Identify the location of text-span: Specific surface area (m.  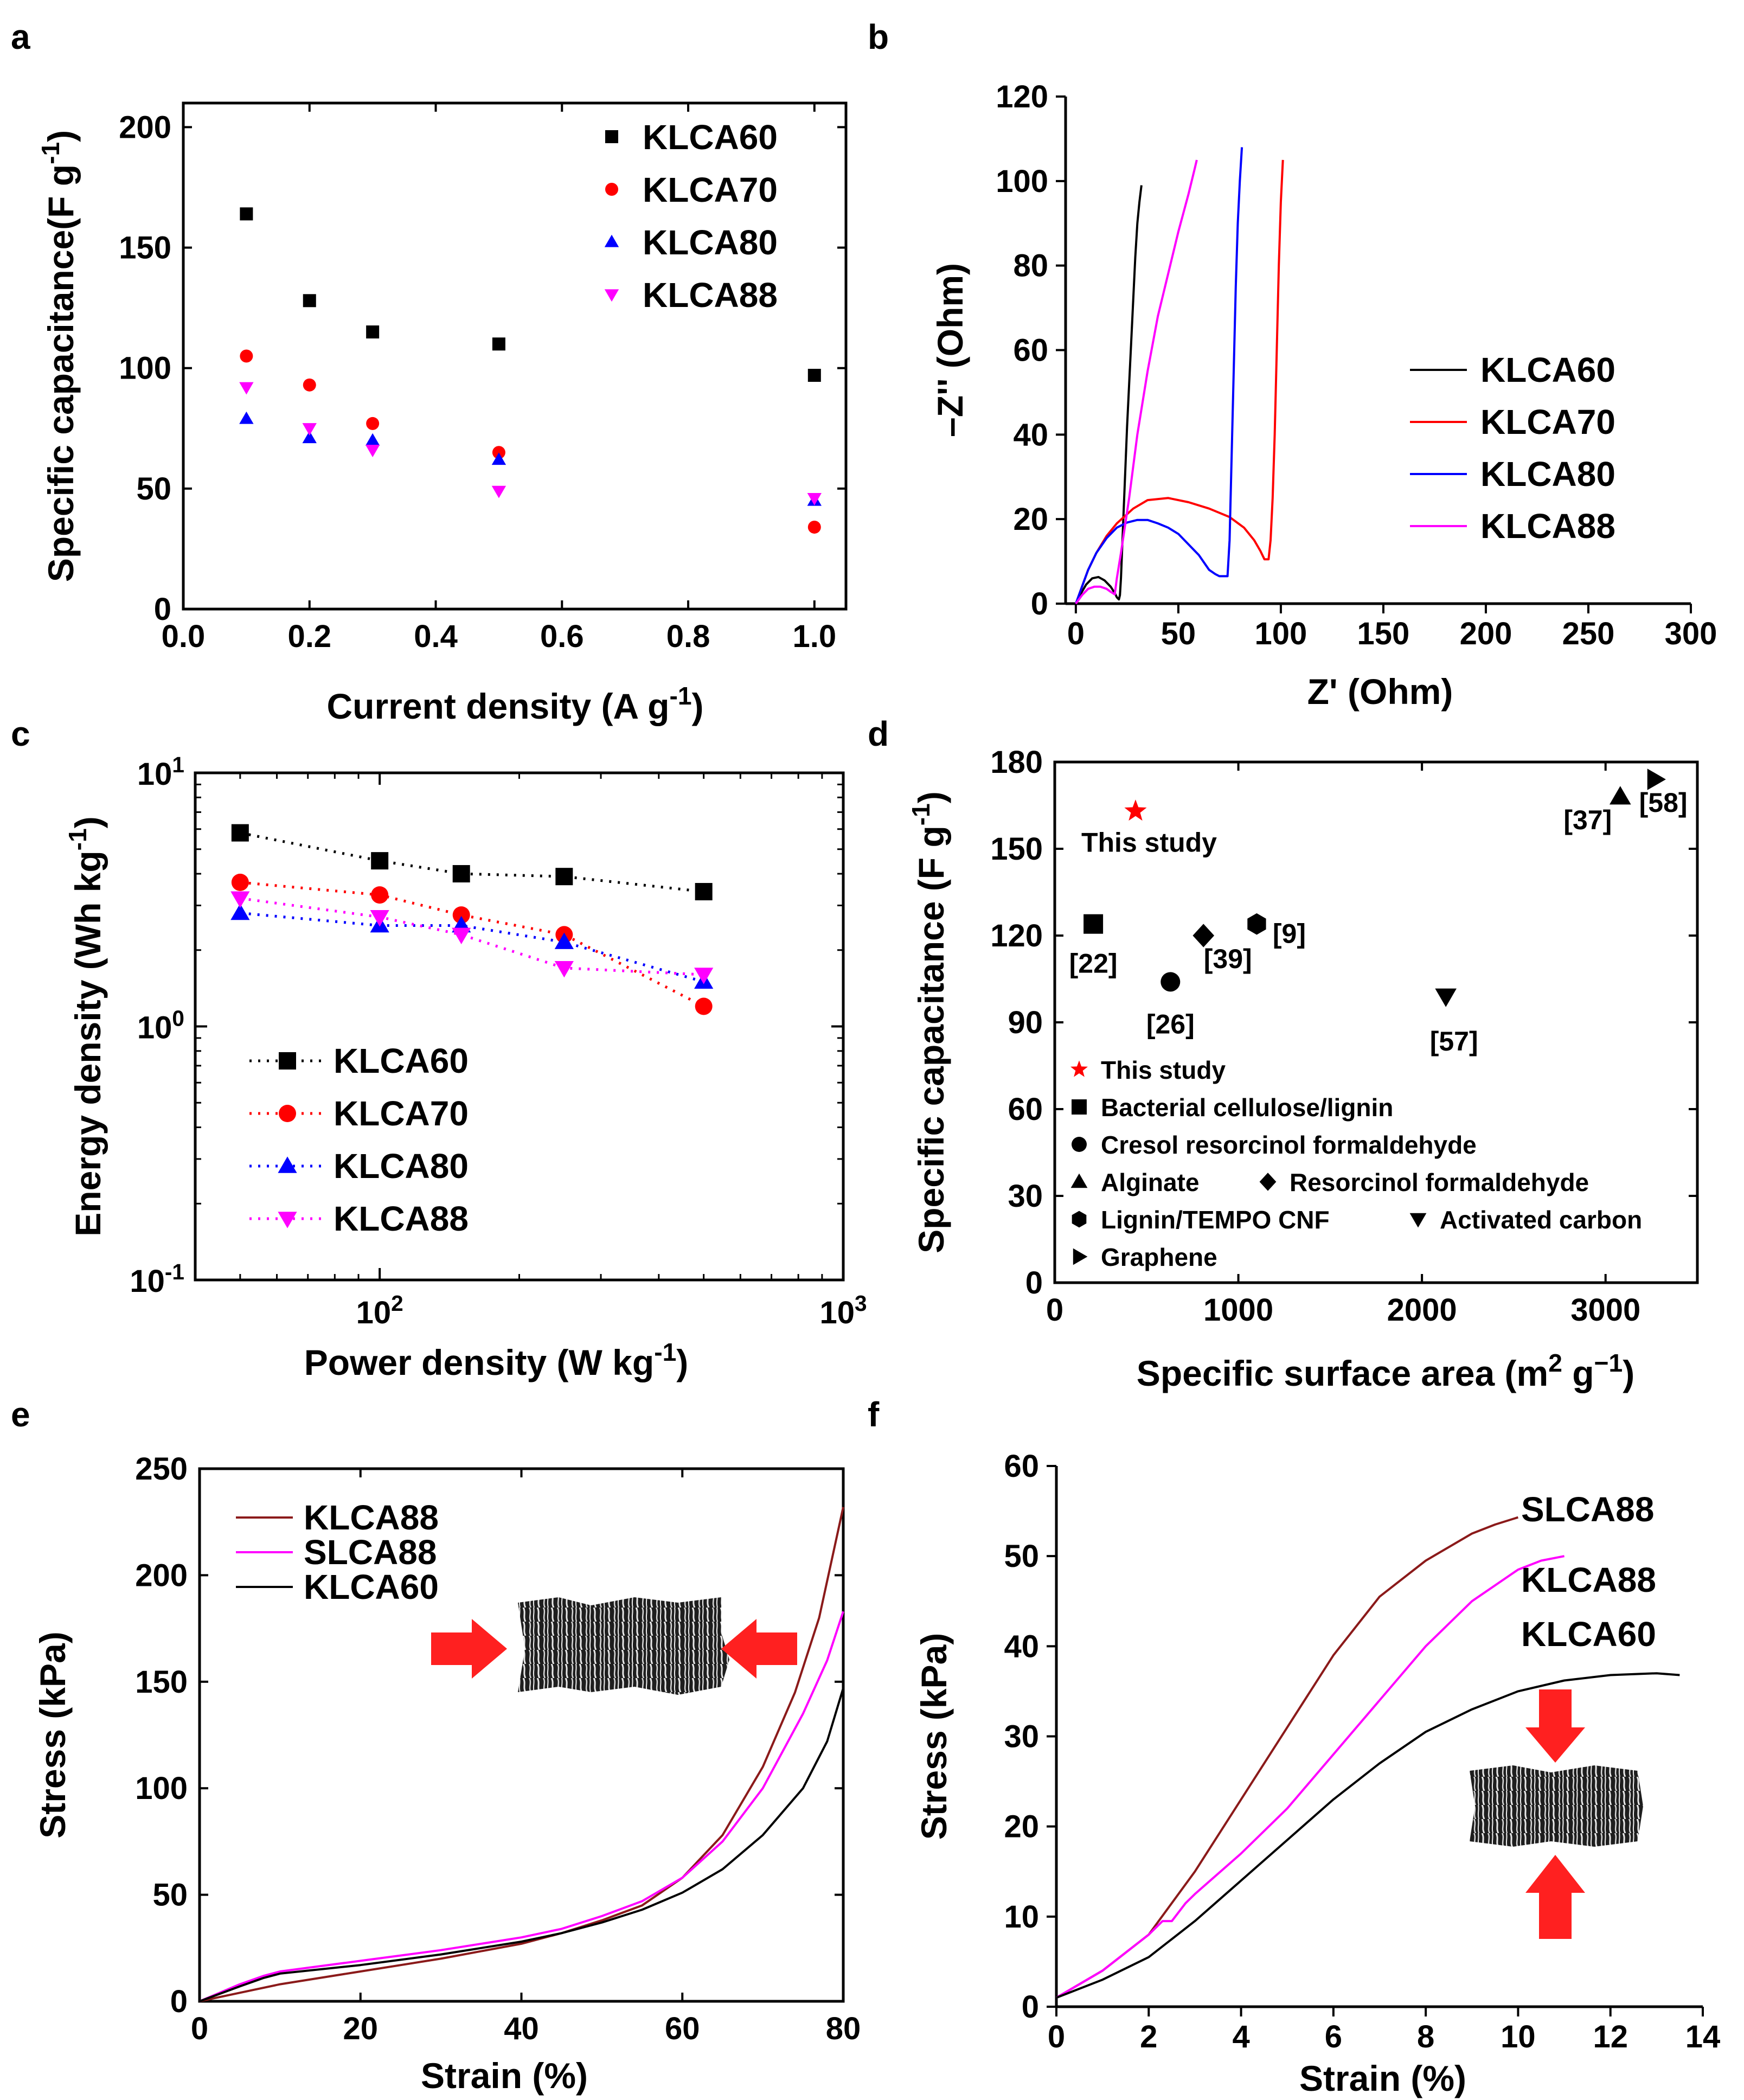
(1342, 1373).